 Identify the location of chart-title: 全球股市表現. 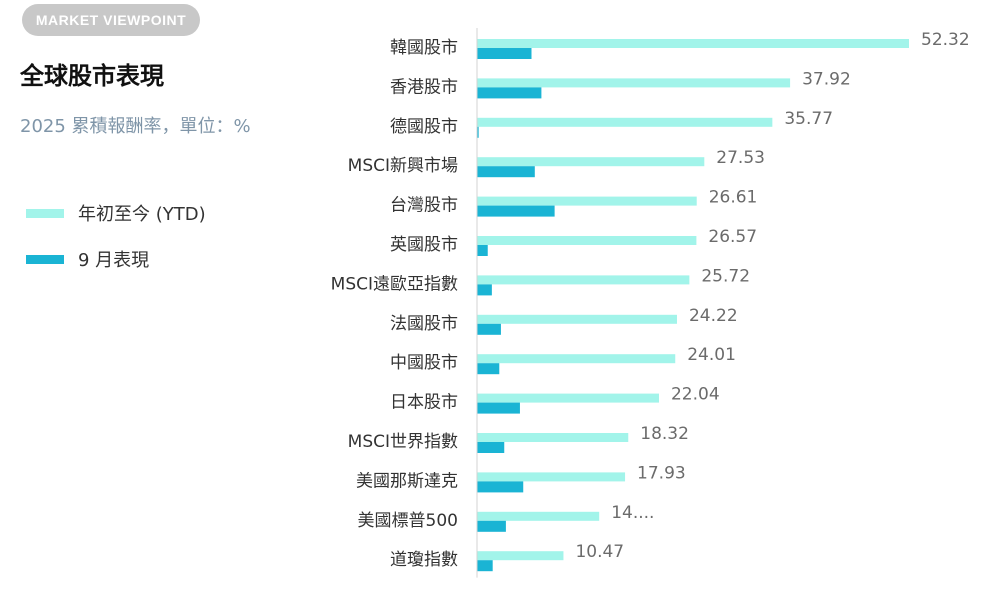
(92, 76).